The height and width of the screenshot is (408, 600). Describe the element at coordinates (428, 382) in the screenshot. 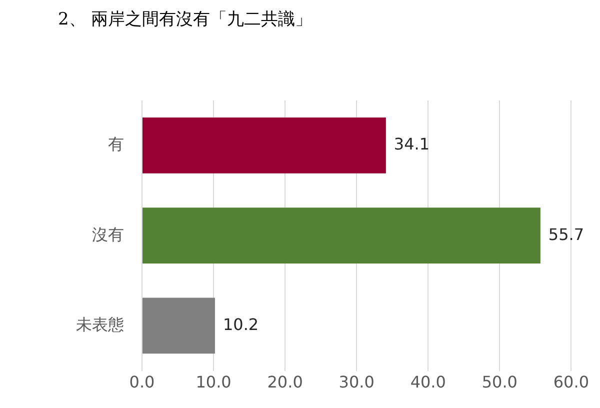

I see `x-tick-label: 40.0` at that location.